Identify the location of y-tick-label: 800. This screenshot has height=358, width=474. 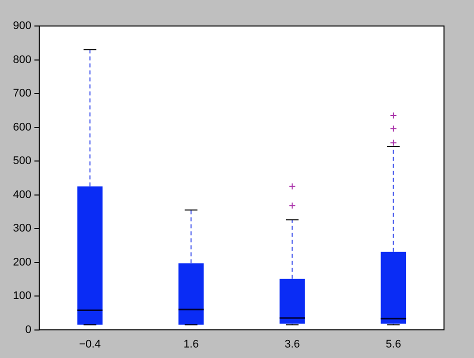
(22, 60).